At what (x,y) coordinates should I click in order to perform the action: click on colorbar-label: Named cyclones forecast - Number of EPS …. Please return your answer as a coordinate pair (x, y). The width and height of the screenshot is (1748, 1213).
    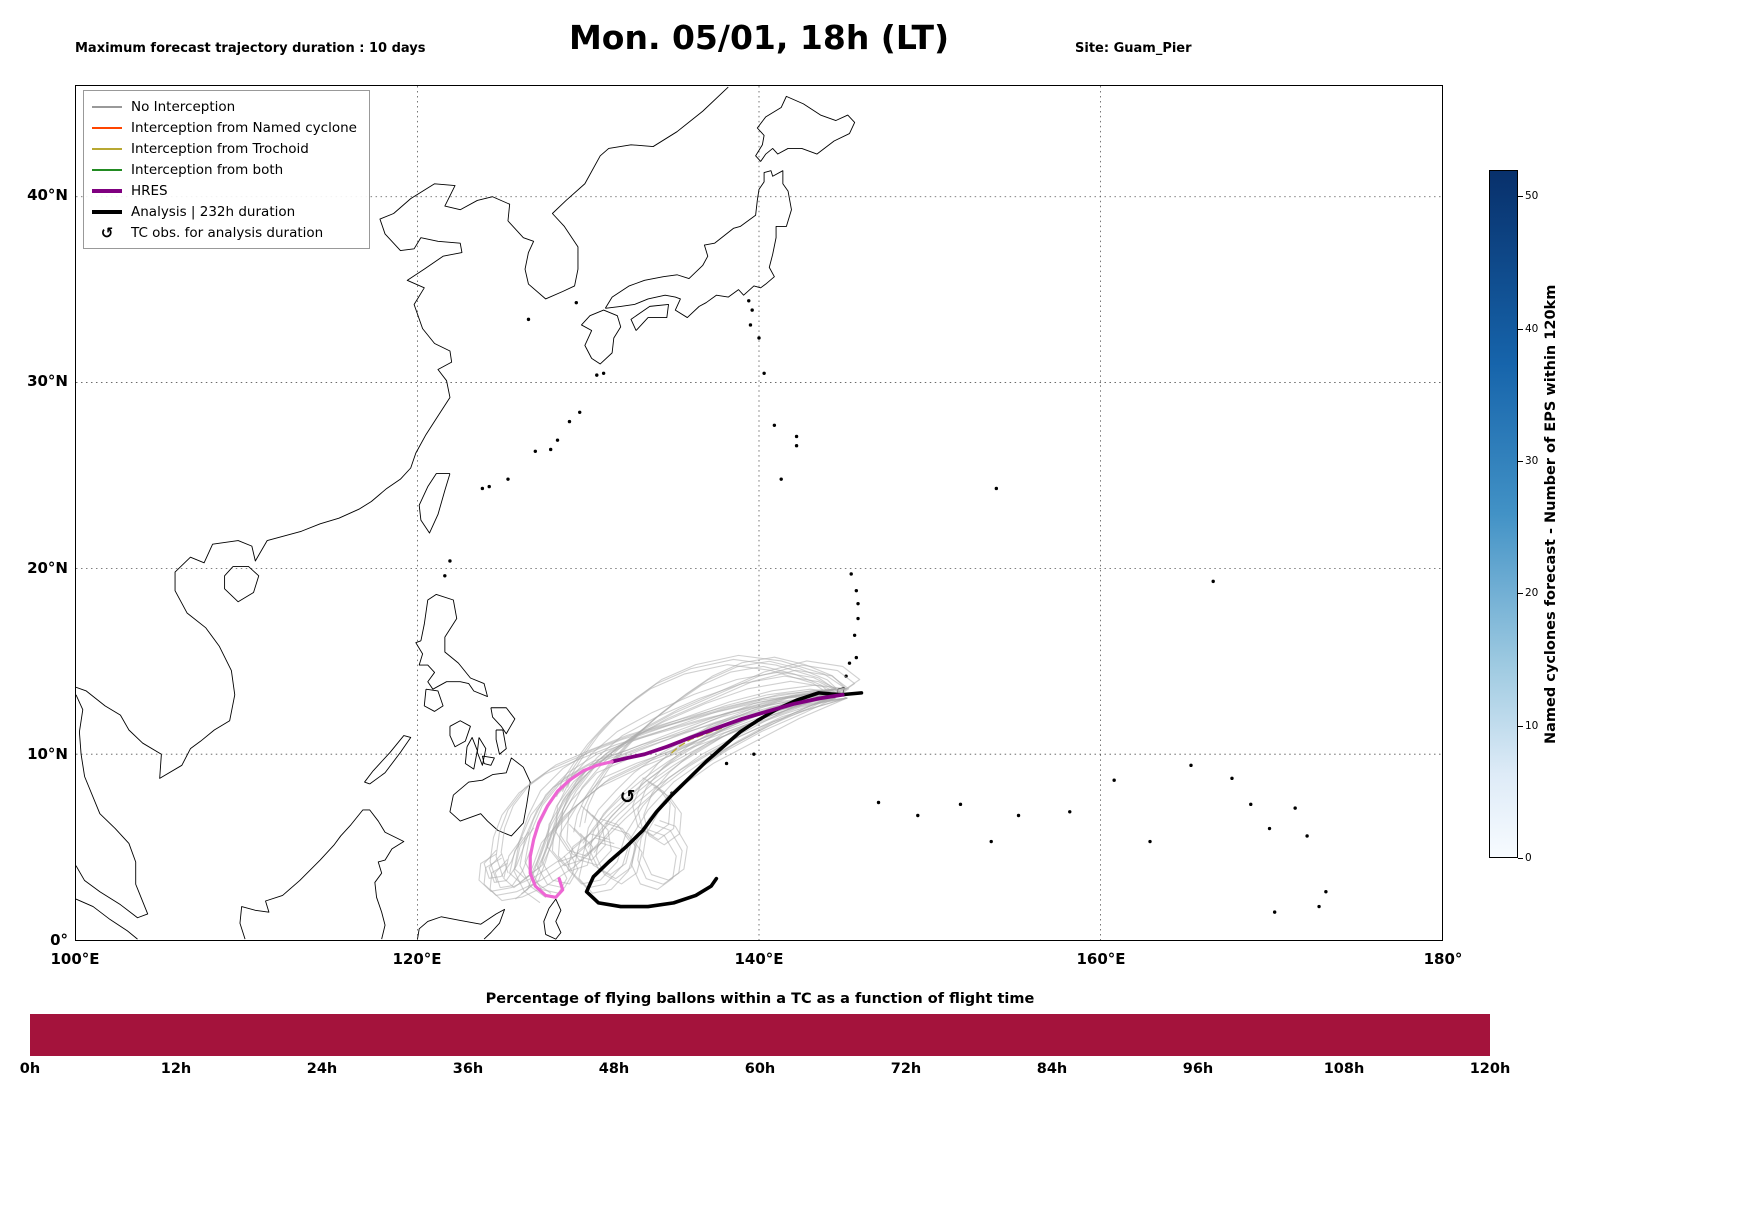
    Looking at the image, I should click on (1551, 514).